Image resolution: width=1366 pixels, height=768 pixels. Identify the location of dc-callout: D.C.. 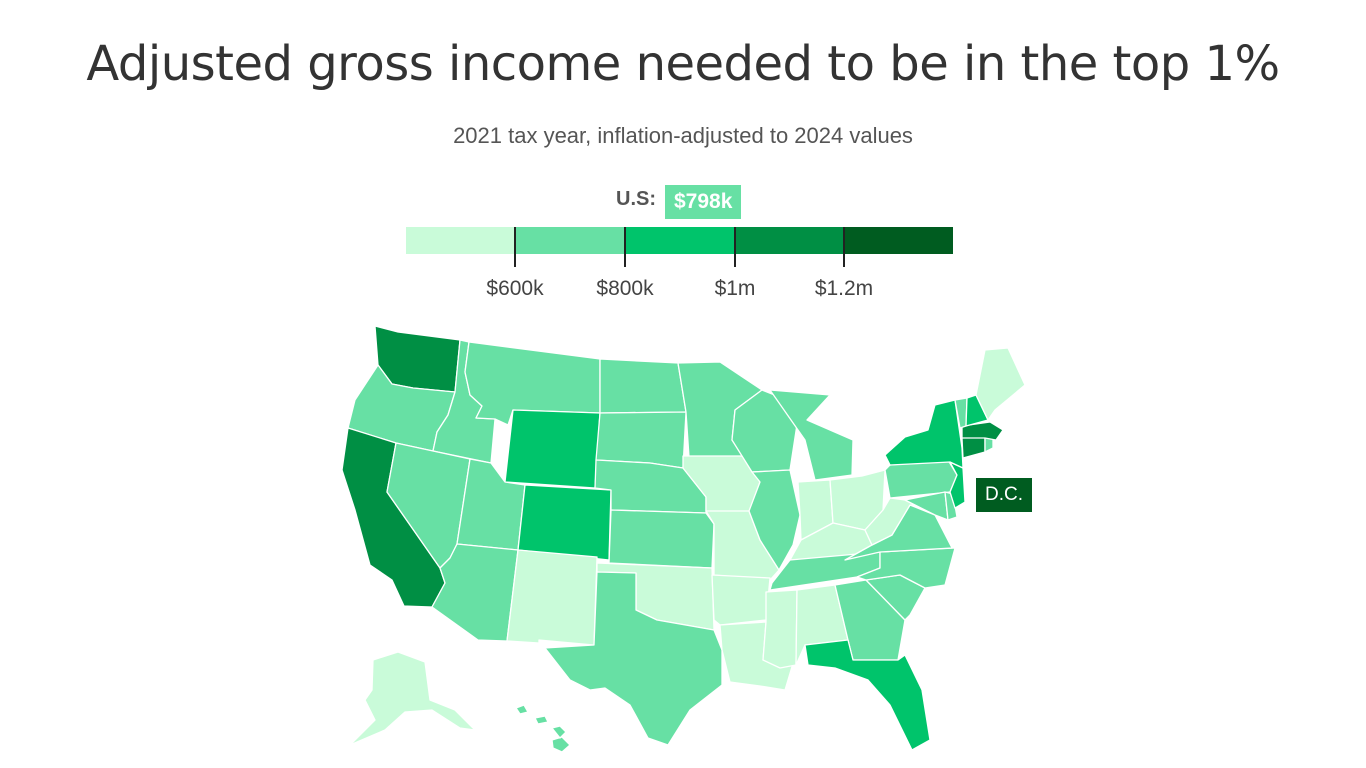
(1004, 495).